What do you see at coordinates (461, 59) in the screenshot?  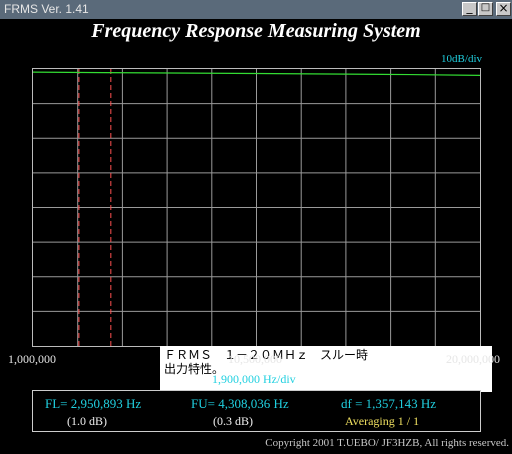 I see `y-scale-label: 10dB/div` at bounding box center [461, 59].